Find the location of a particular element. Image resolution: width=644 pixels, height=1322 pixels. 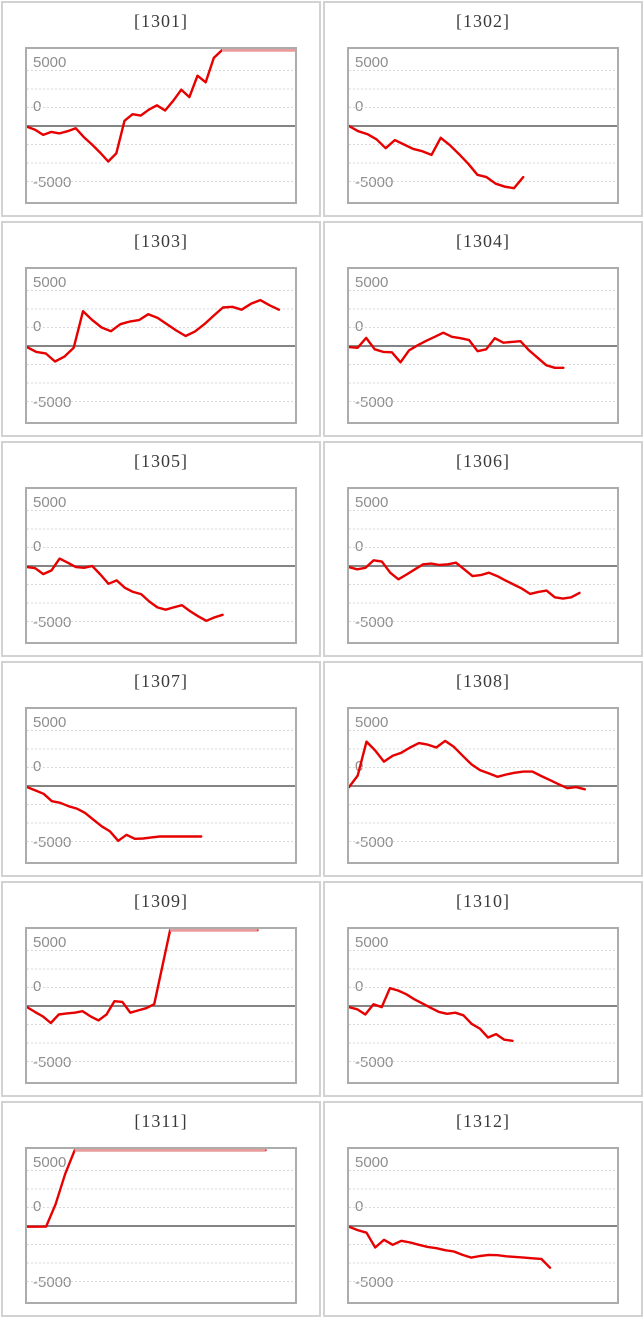

chart-tile: [1303] 5000 0 -5000 is located at coordinates (161, 329).